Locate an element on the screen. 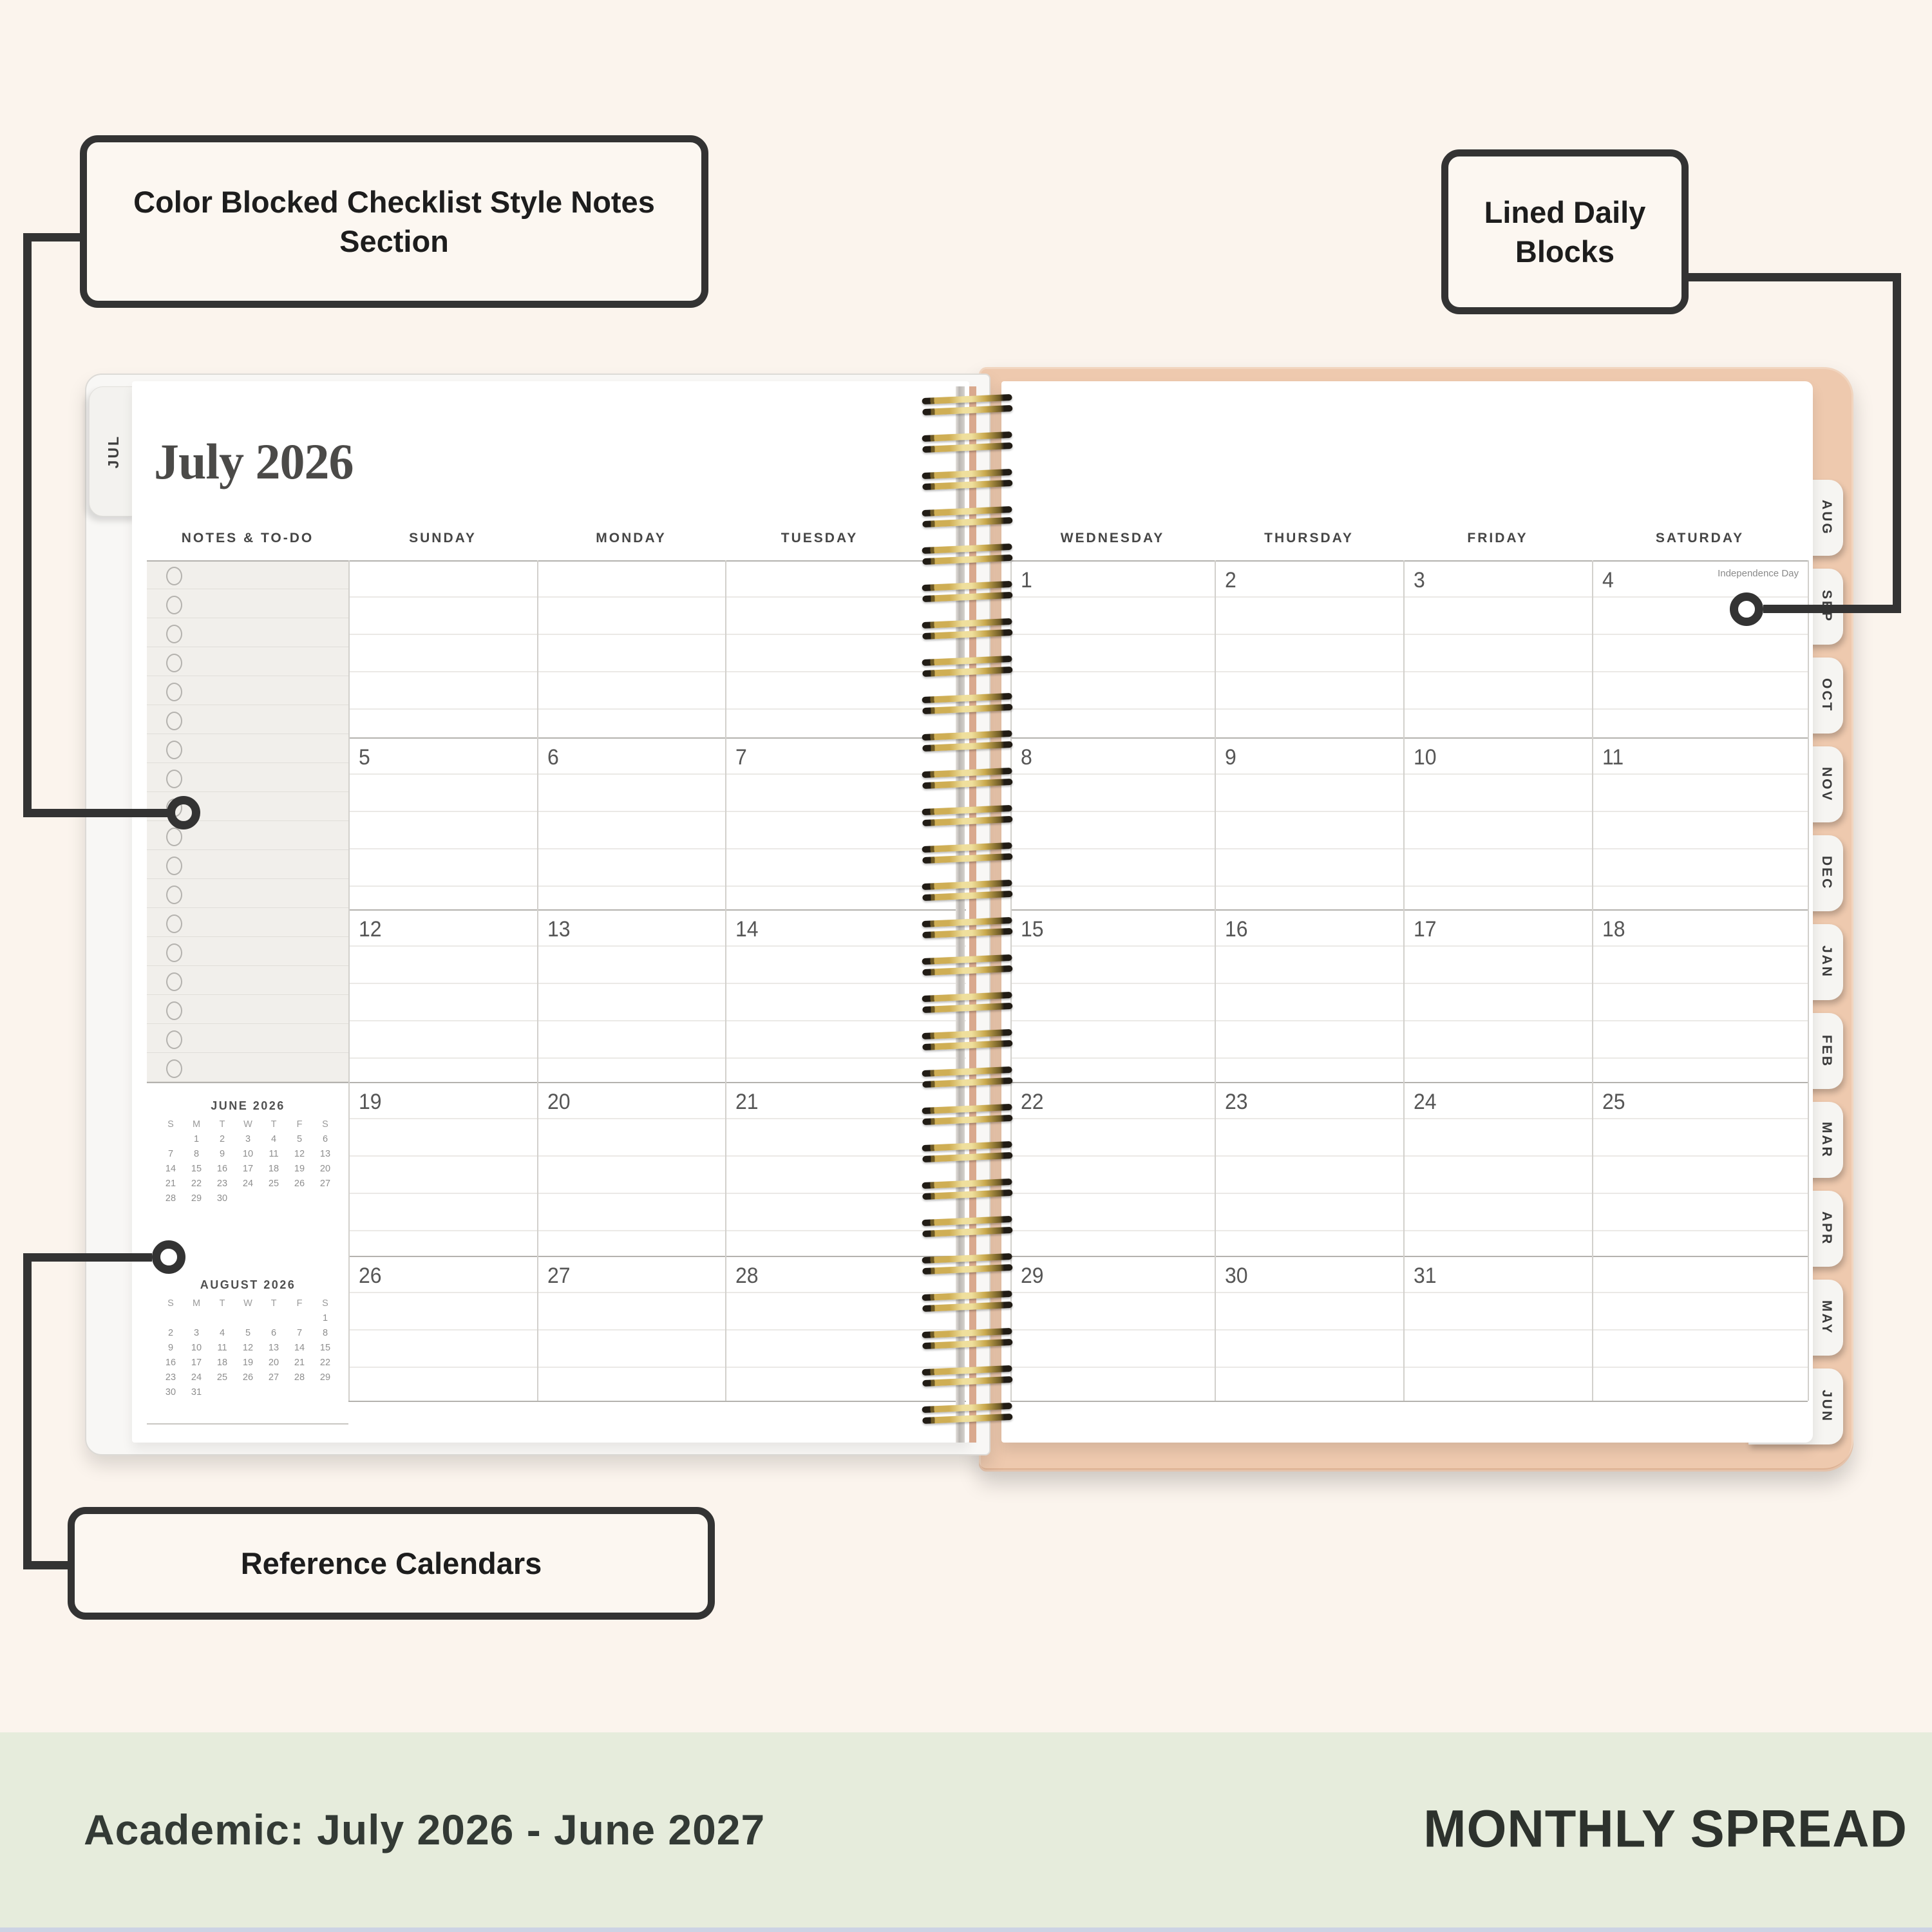  date-cell: 28 is located at coordinates (846, 1329).